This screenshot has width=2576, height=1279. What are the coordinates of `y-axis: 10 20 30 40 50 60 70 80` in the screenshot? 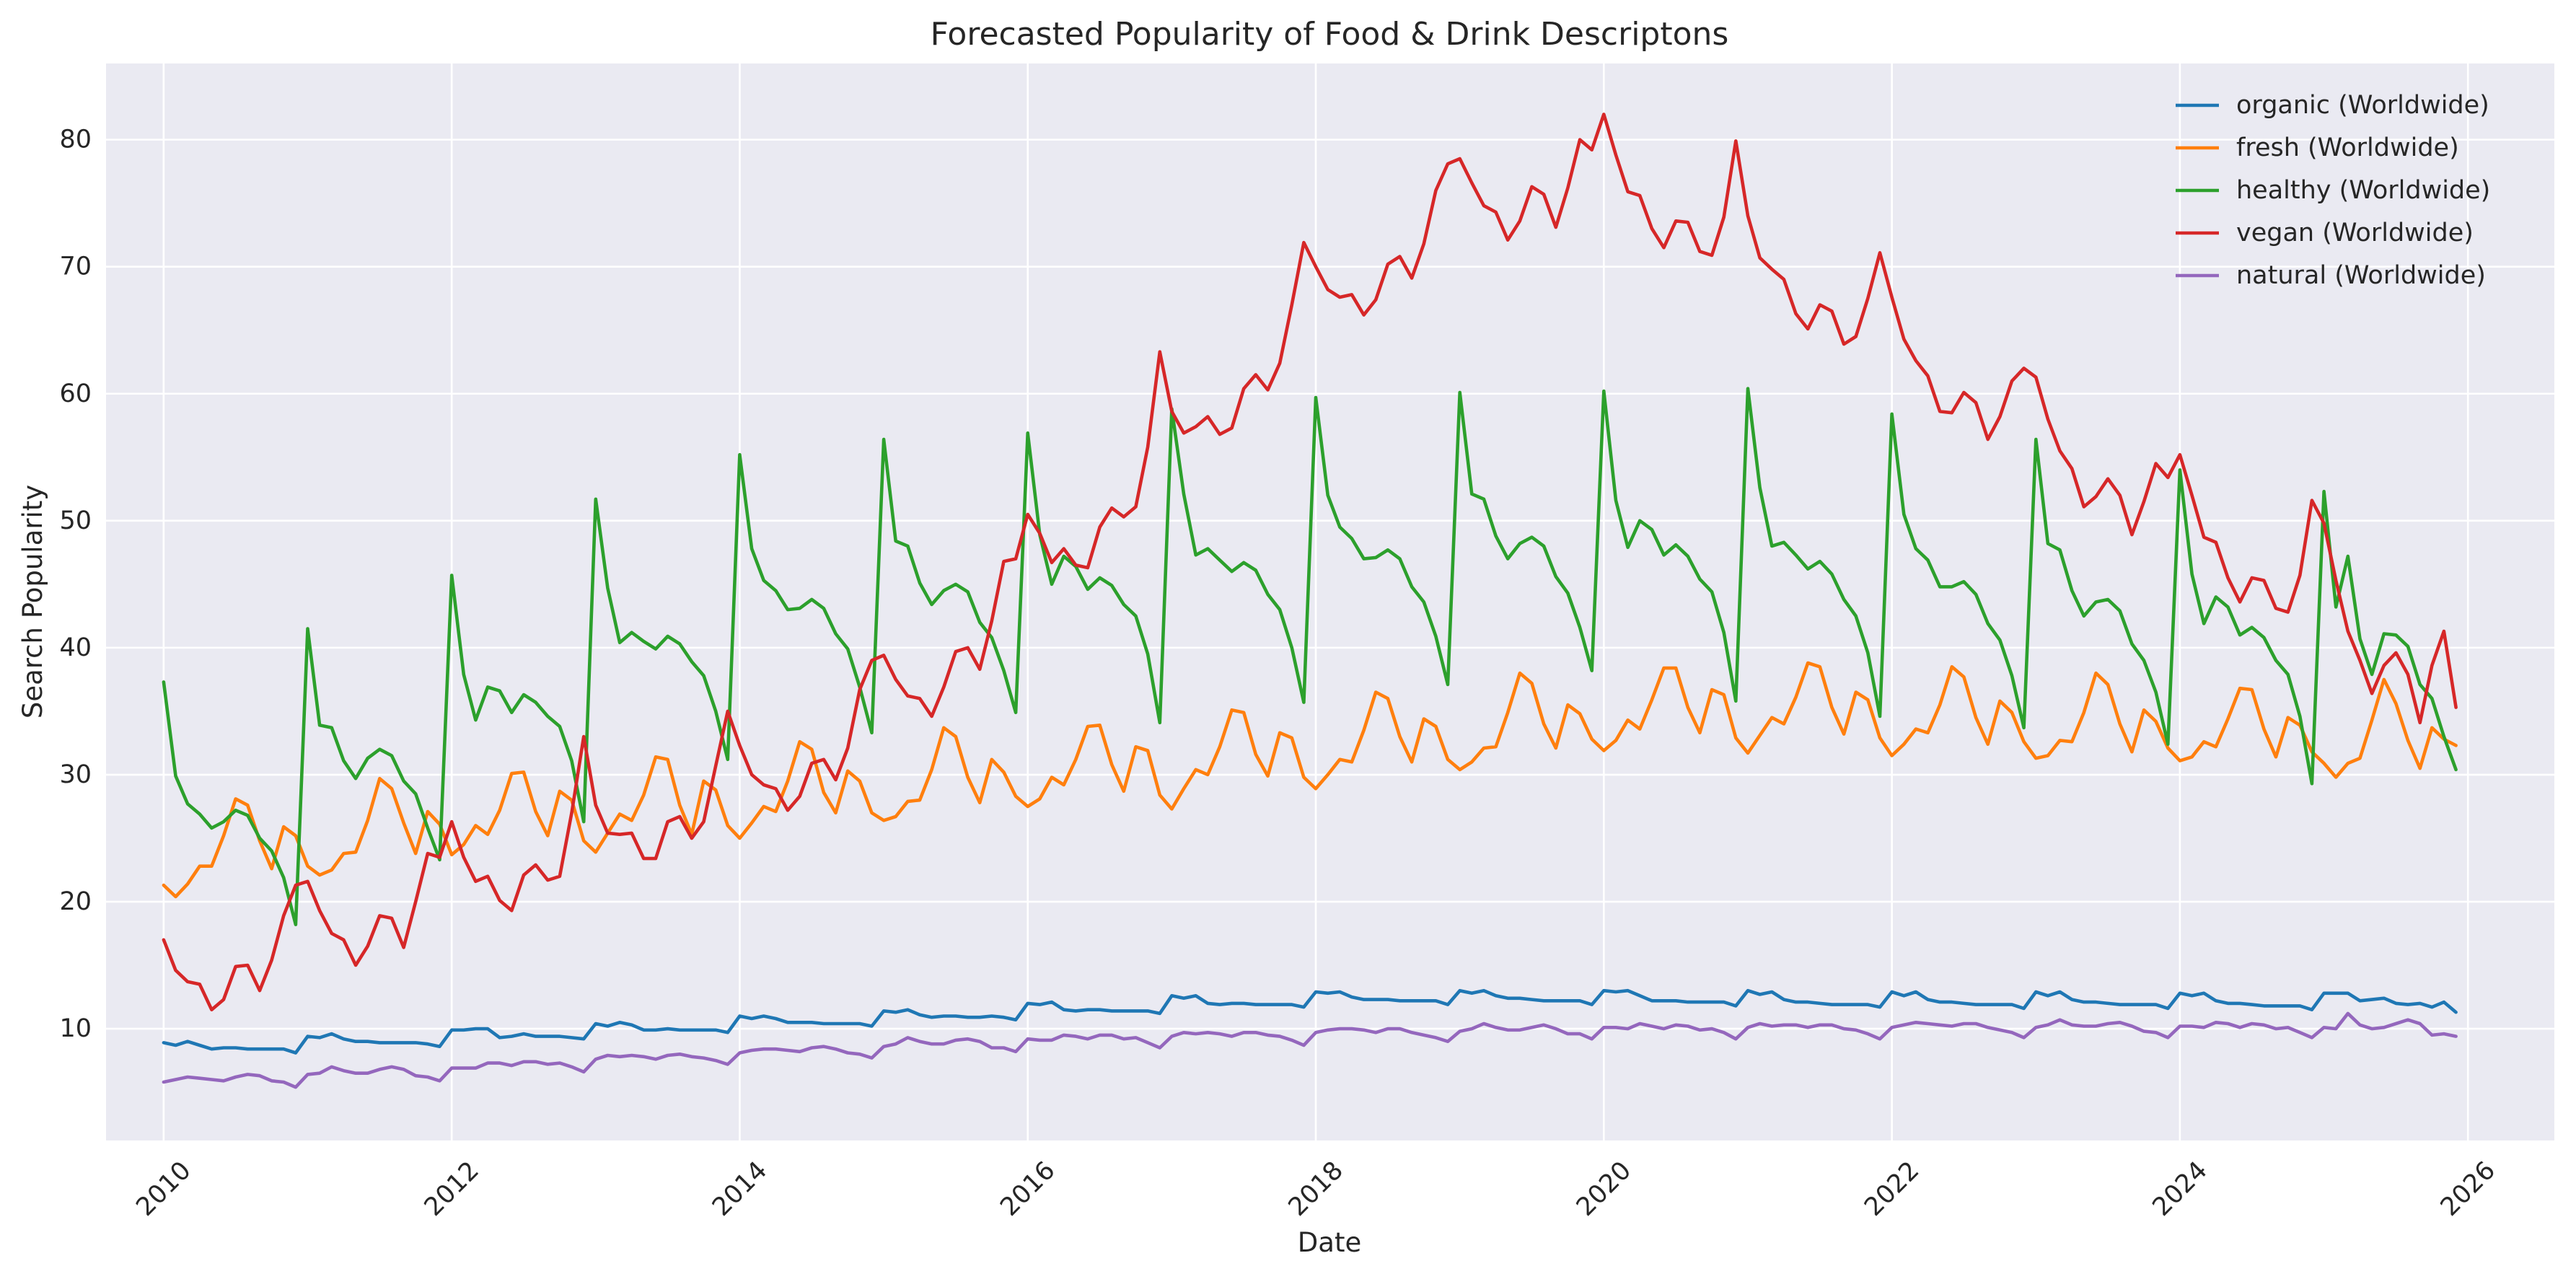 It's located at (75, 584).